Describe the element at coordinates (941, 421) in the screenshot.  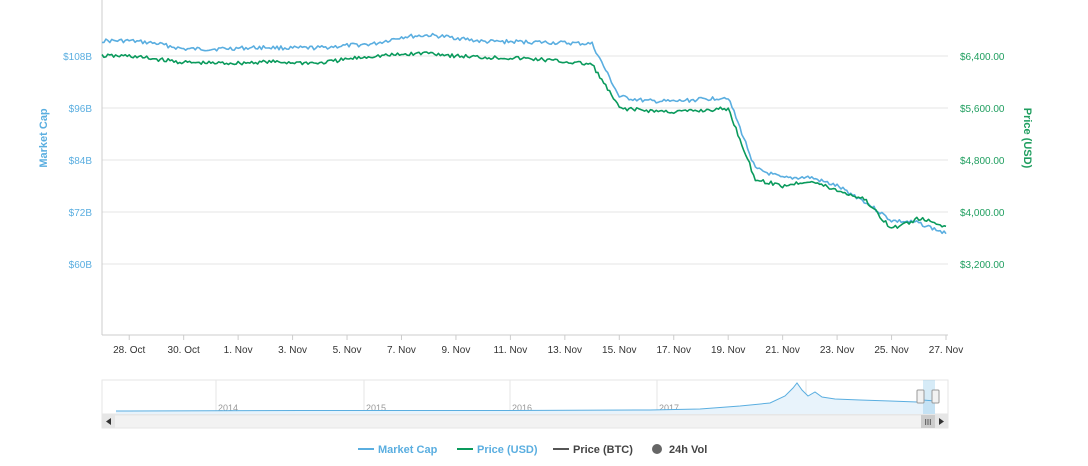
I see `scroll-right-arrow-icon` at that location.